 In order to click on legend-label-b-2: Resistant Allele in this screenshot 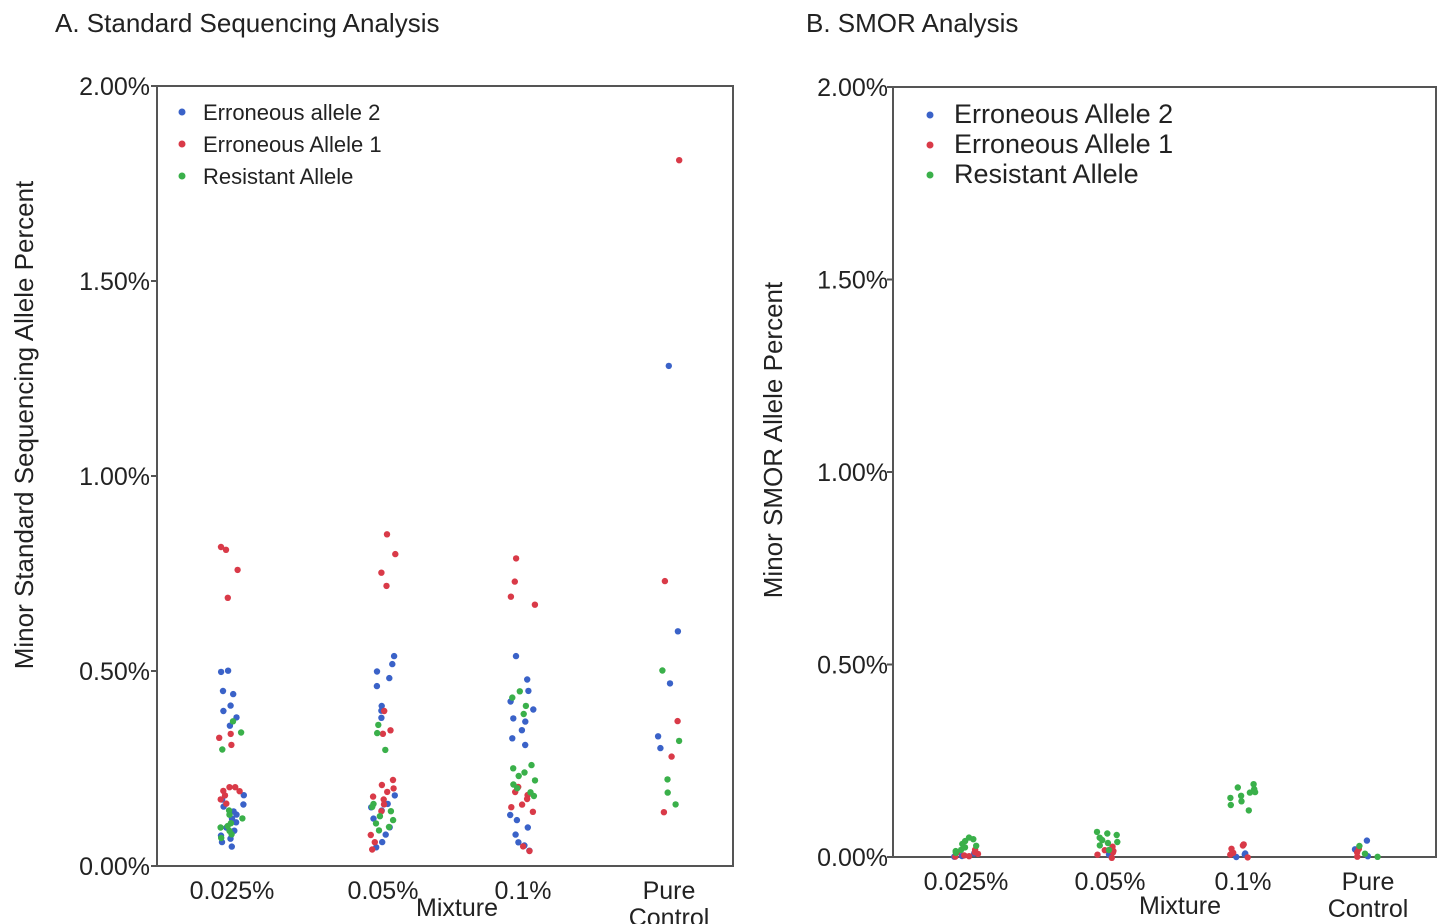, I will do `click(1046, 174)`.